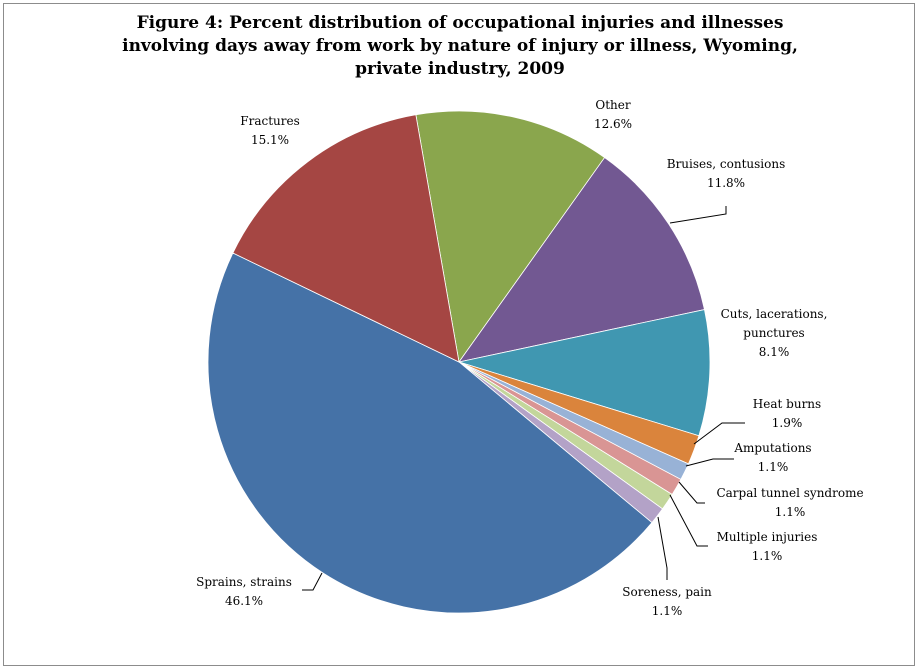 The height and width of the screenshot is (671, 920). Describe the element at coordinates (312, 581) in the screenshot. I see `leader-line-sprains-strains` at that location.